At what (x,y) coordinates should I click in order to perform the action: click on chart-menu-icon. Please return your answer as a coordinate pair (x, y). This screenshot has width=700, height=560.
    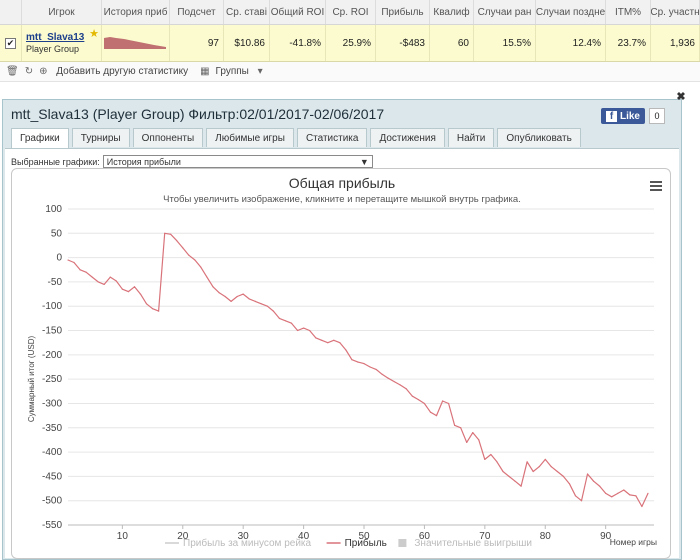
    Looking at the image, I should click on (656, 187).